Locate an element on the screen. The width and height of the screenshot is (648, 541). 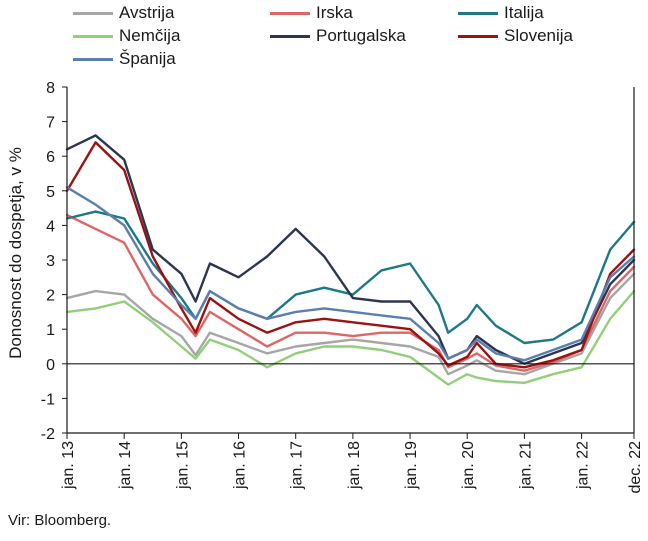
legend-item: Nemčija is located at coordinates (126, 36).